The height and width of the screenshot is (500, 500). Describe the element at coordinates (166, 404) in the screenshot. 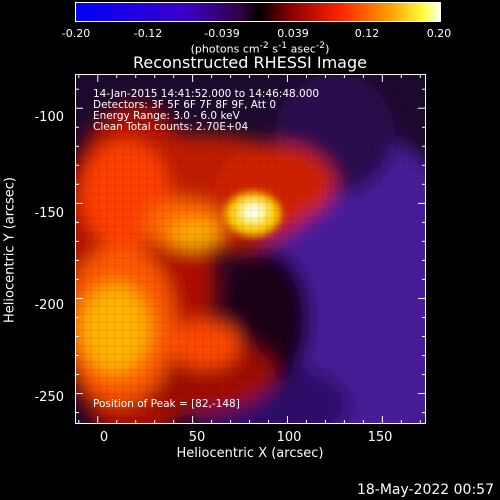

I see `peak-position-label: Position of Peak = [82,-148]` at that location.